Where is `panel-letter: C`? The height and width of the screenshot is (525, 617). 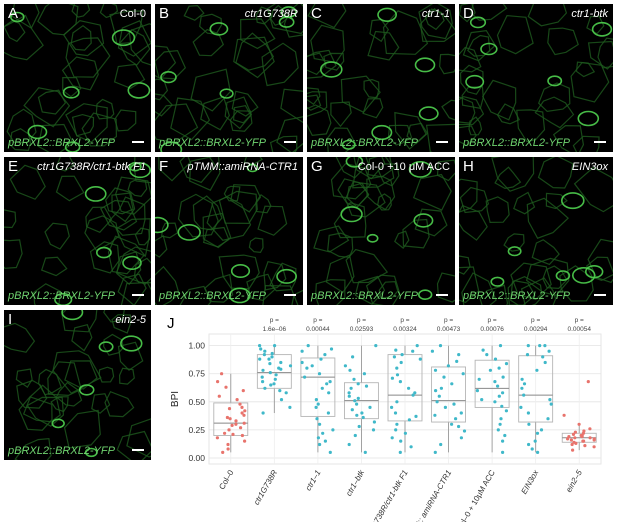
panel-letter: C is located at coordinates (316, 13).